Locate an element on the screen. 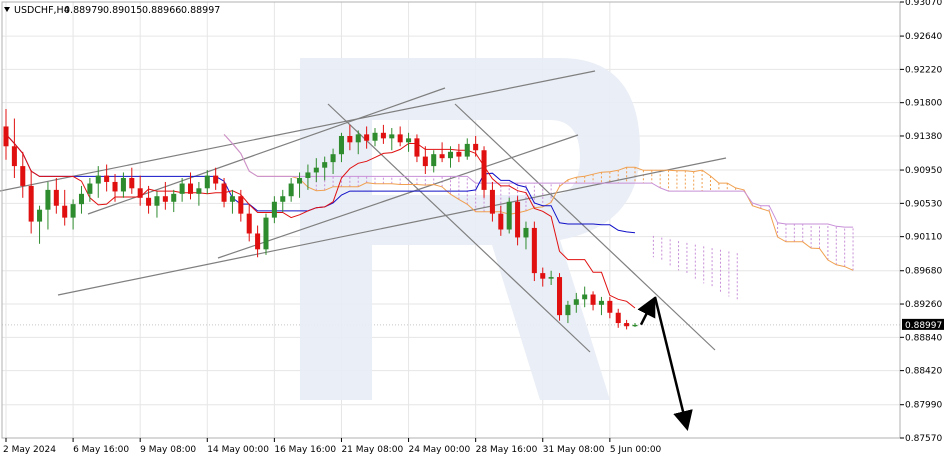 The image size is (948, 463). x-tick-label: 24 May 00:00 is located at coordinates (440, 450).